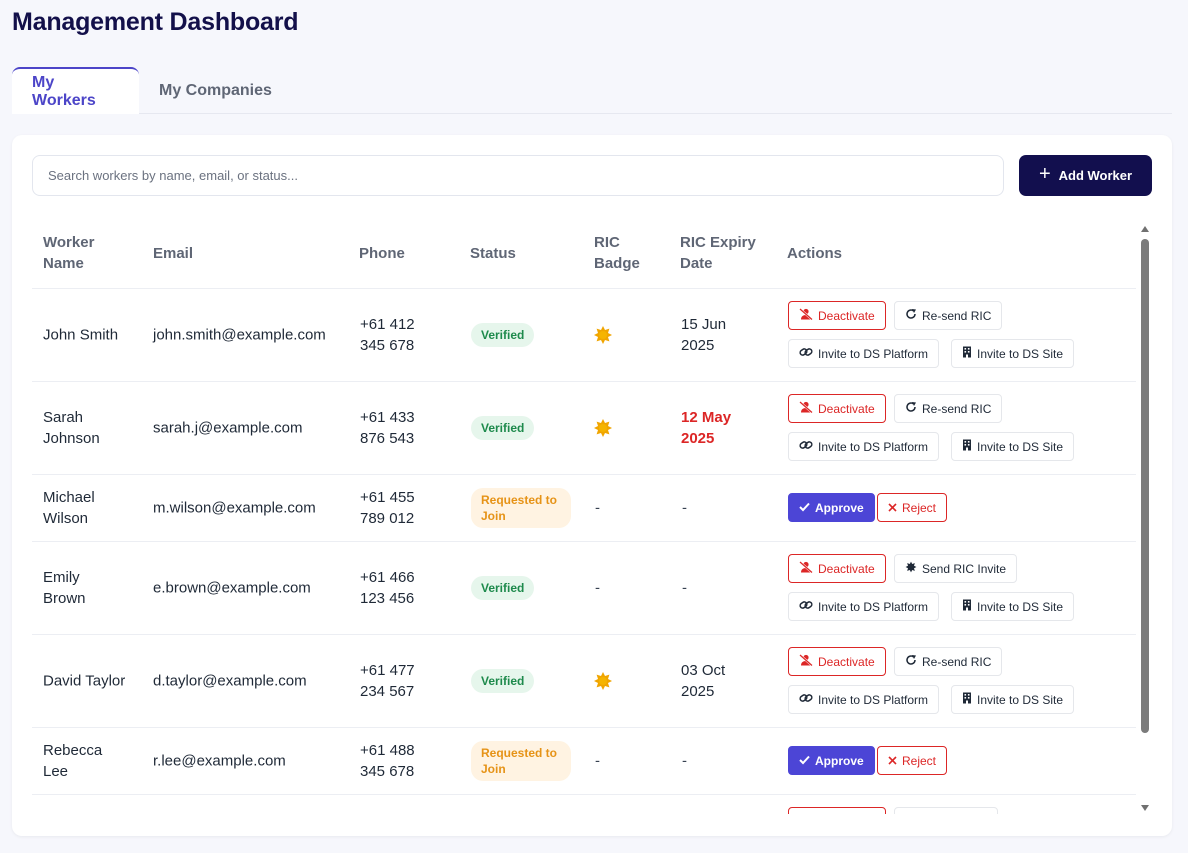 The height and width of the screenshot is (853, 1188). I want to click on worker-name: Emily Brown, so click(64, 588).